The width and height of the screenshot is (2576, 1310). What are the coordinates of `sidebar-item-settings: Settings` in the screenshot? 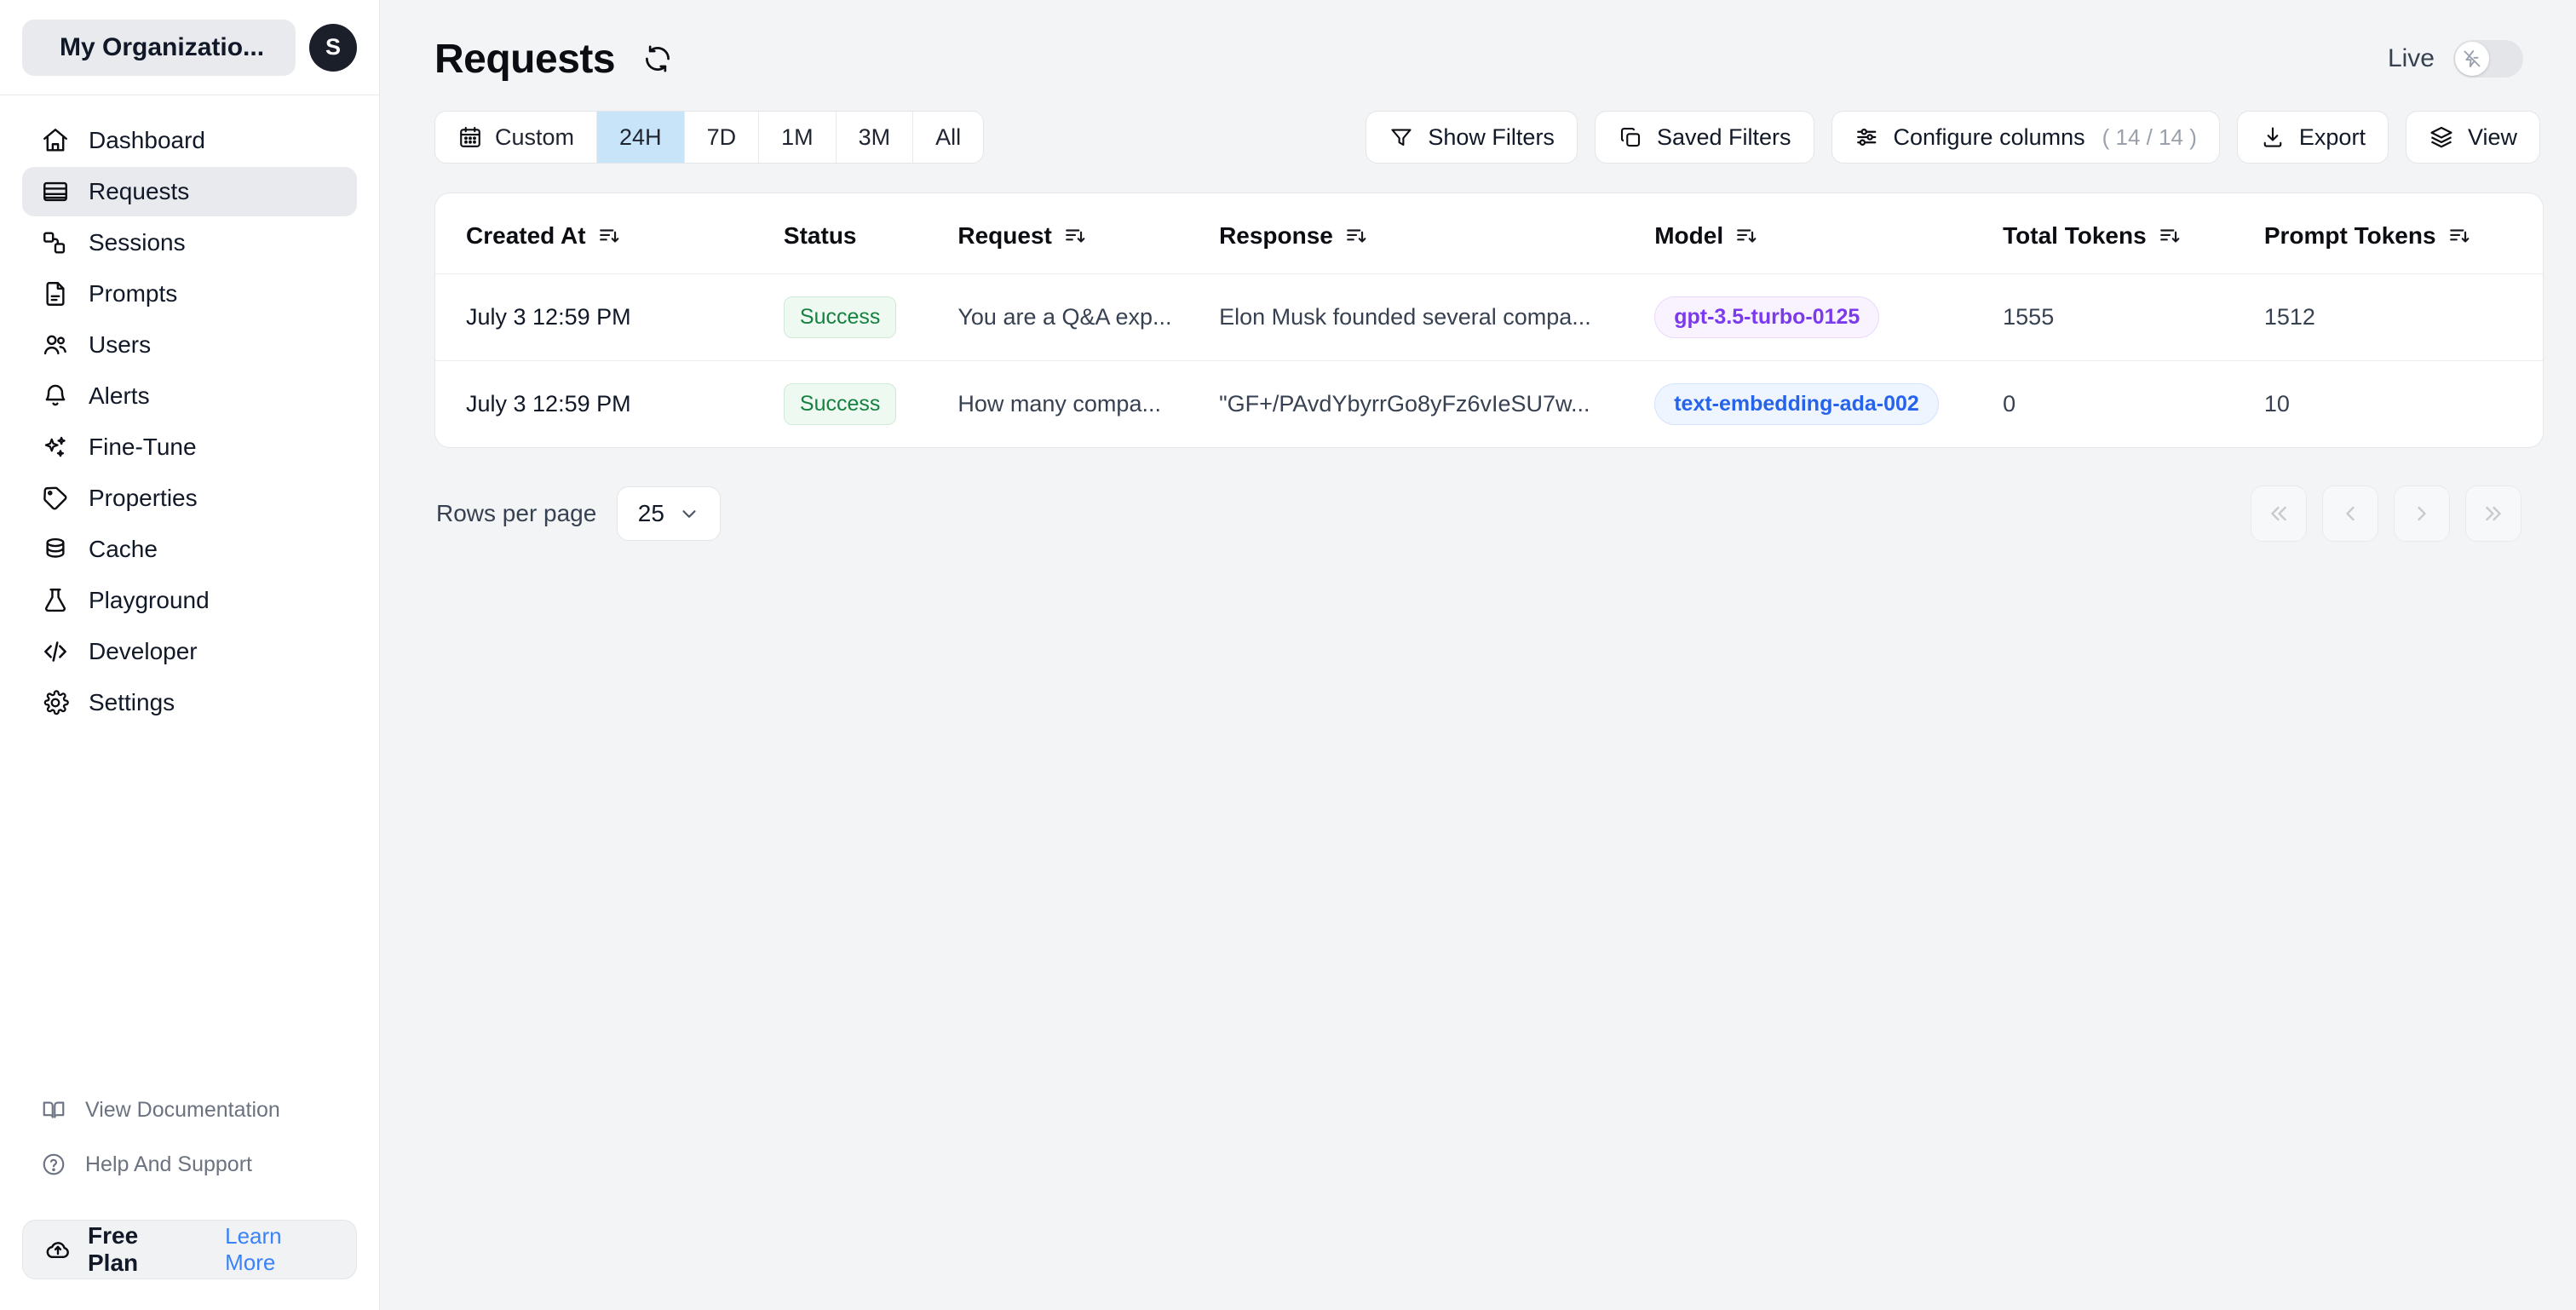 It's located at (190, 702).